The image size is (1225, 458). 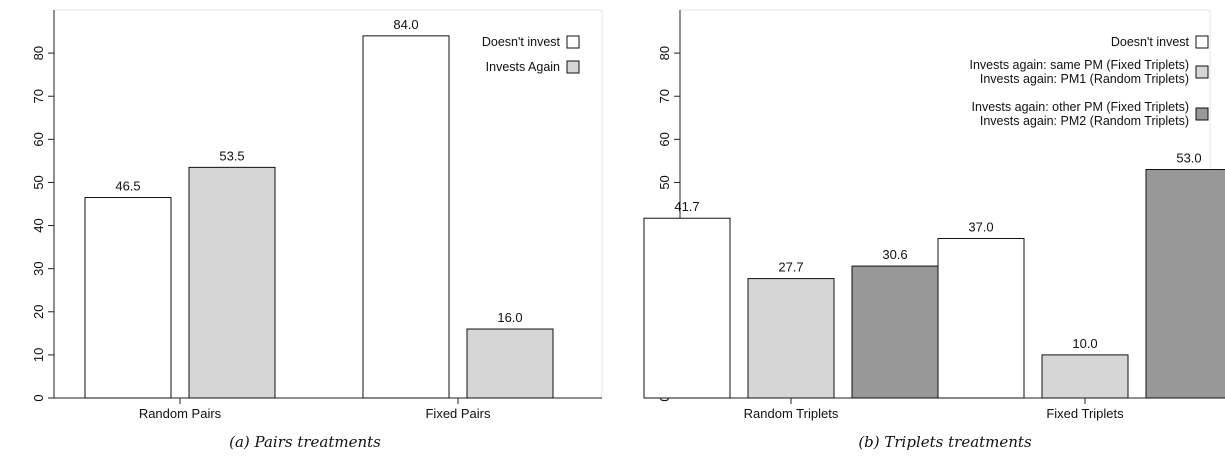 I want to click on legend-label: Invests Again, so click(x=523, y=67).